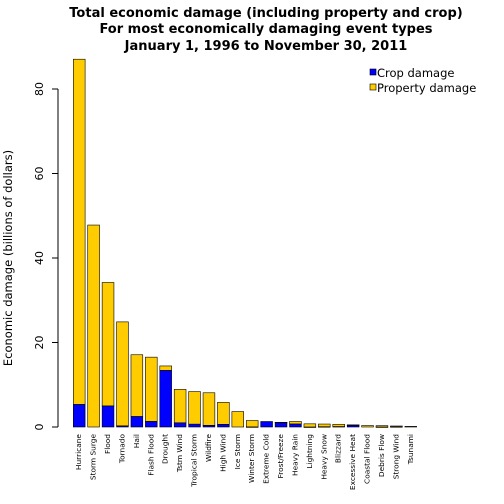  What do you see at coordinates (136, 441) in the screenshot?
I see `category-label: Hail` at bounding box center [136, 441].